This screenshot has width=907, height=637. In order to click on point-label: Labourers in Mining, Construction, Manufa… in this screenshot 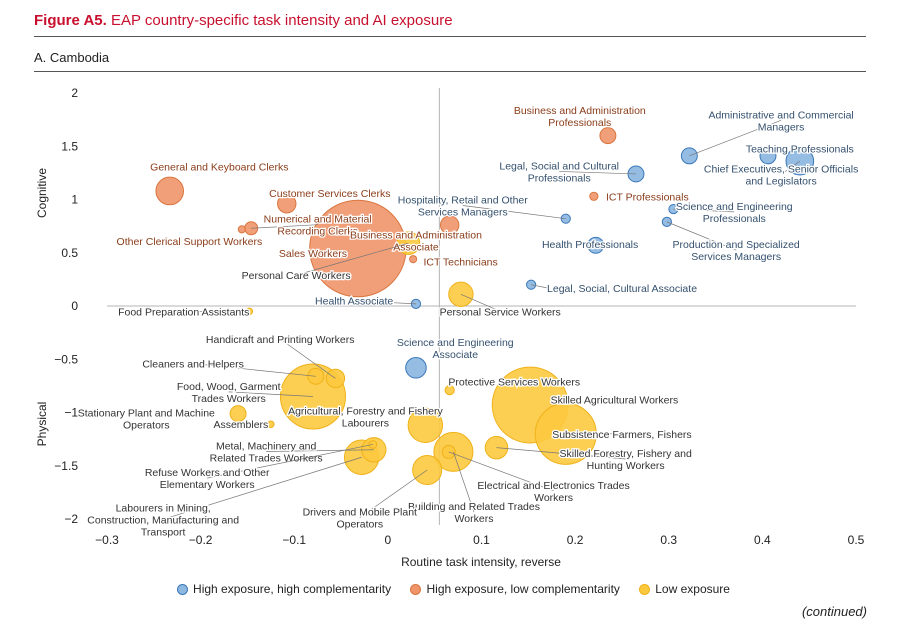, I will do `click(163, 520)`.